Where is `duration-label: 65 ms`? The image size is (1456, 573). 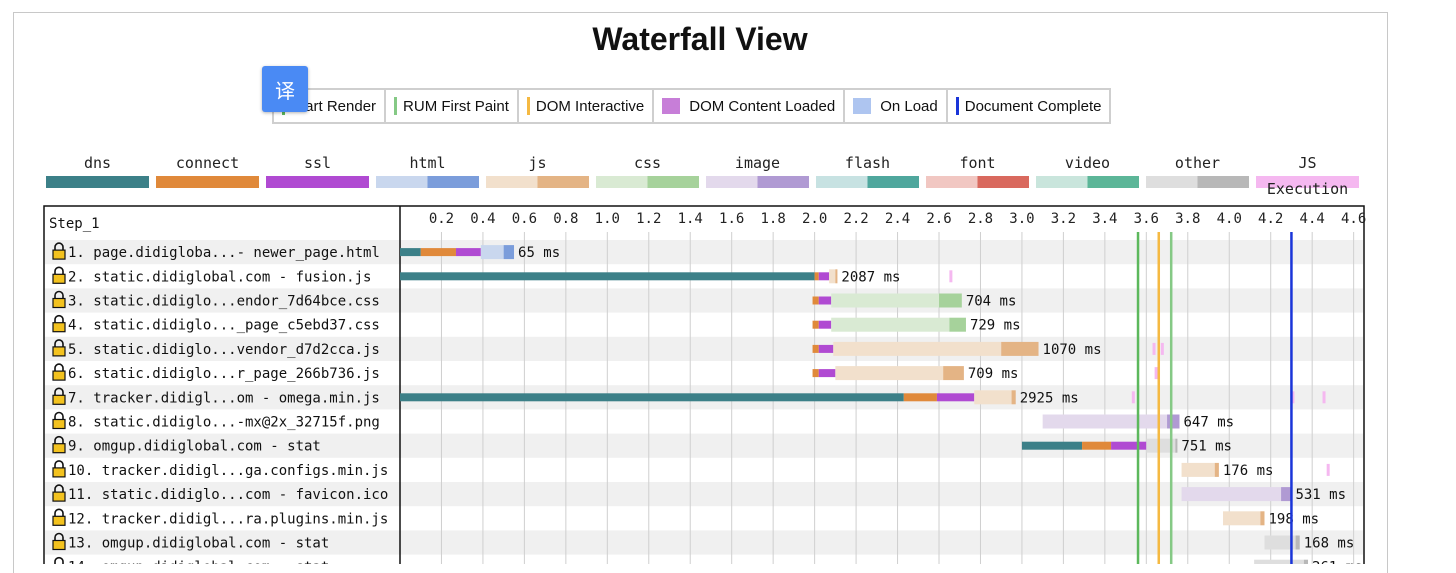
duration-label: 65 ms is located at coordinates (539, 253).